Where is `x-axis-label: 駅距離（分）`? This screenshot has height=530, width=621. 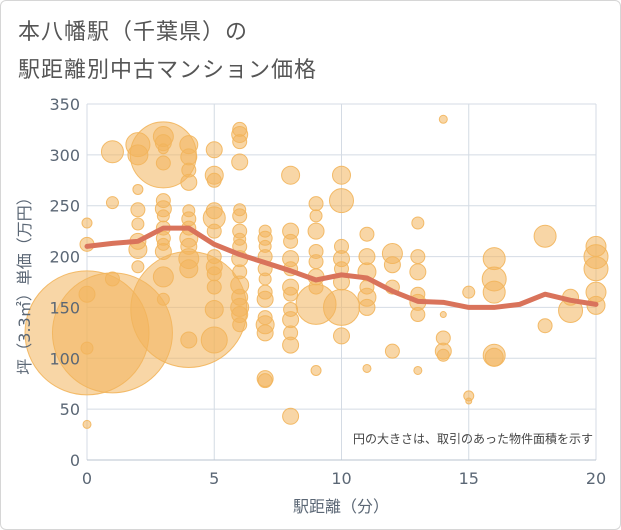
x-axis-label: 駅距離（分） is located at coordinates (341, 506).